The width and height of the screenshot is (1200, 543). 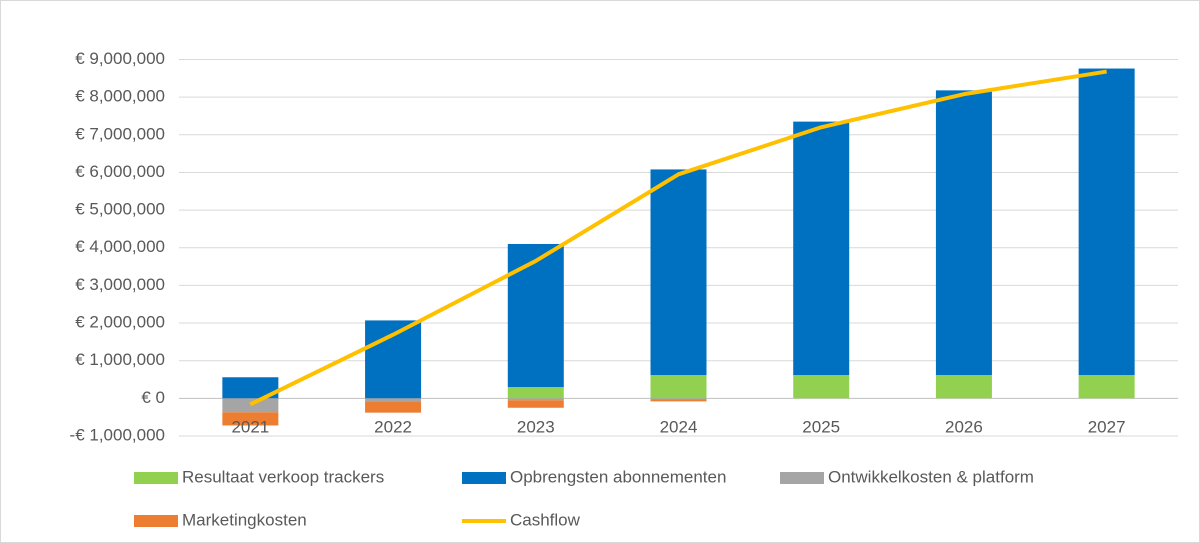 What do you see at coordinates (153, 397) in the screenshot?
I see `y-tick-label: € 0` at bounding box center [153, 397].